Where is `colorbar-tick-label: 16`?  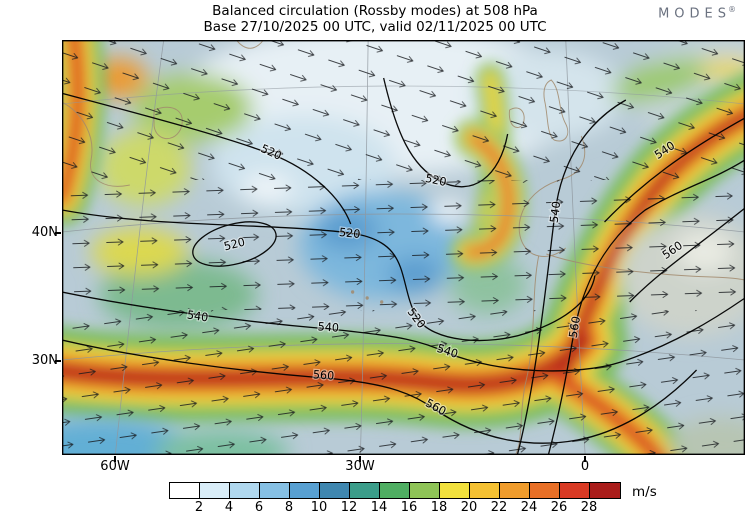
colorbar-tick-label: 16 is located at coordinates (409, 507).